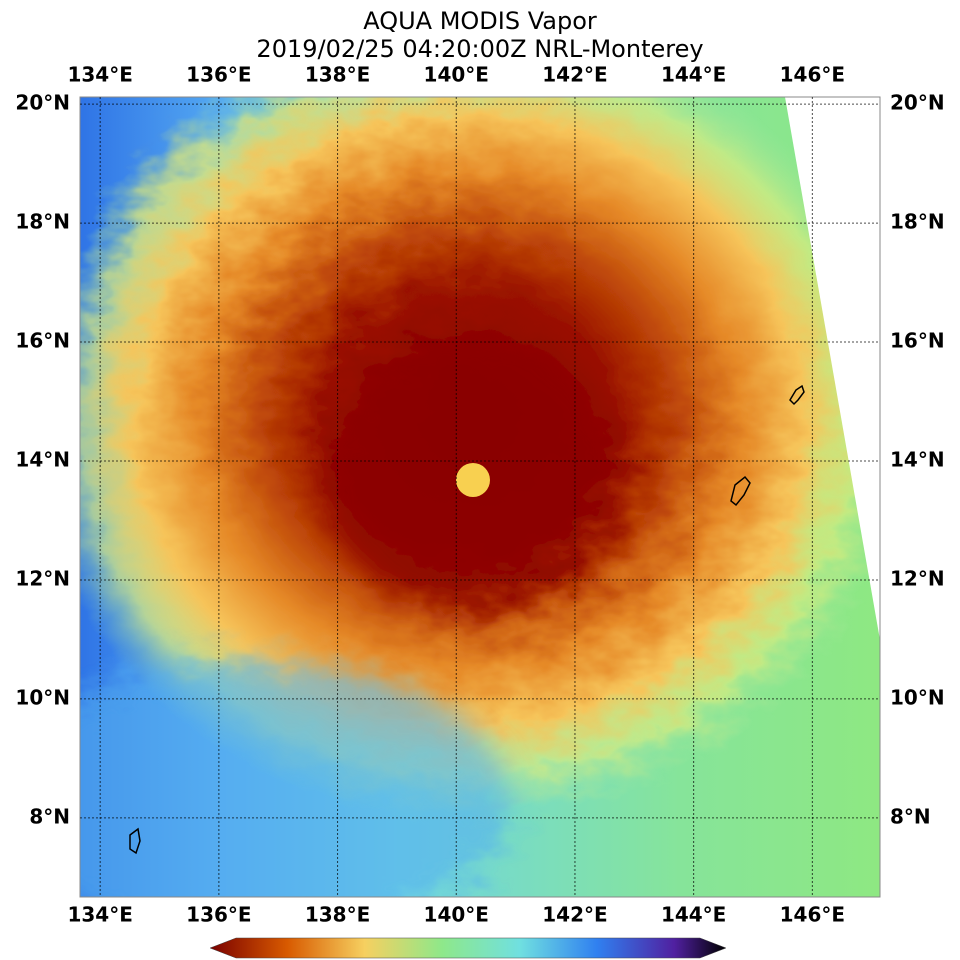  Describe the element at coordinates (473, 480) in the screenshot. I see `eye` at that location.